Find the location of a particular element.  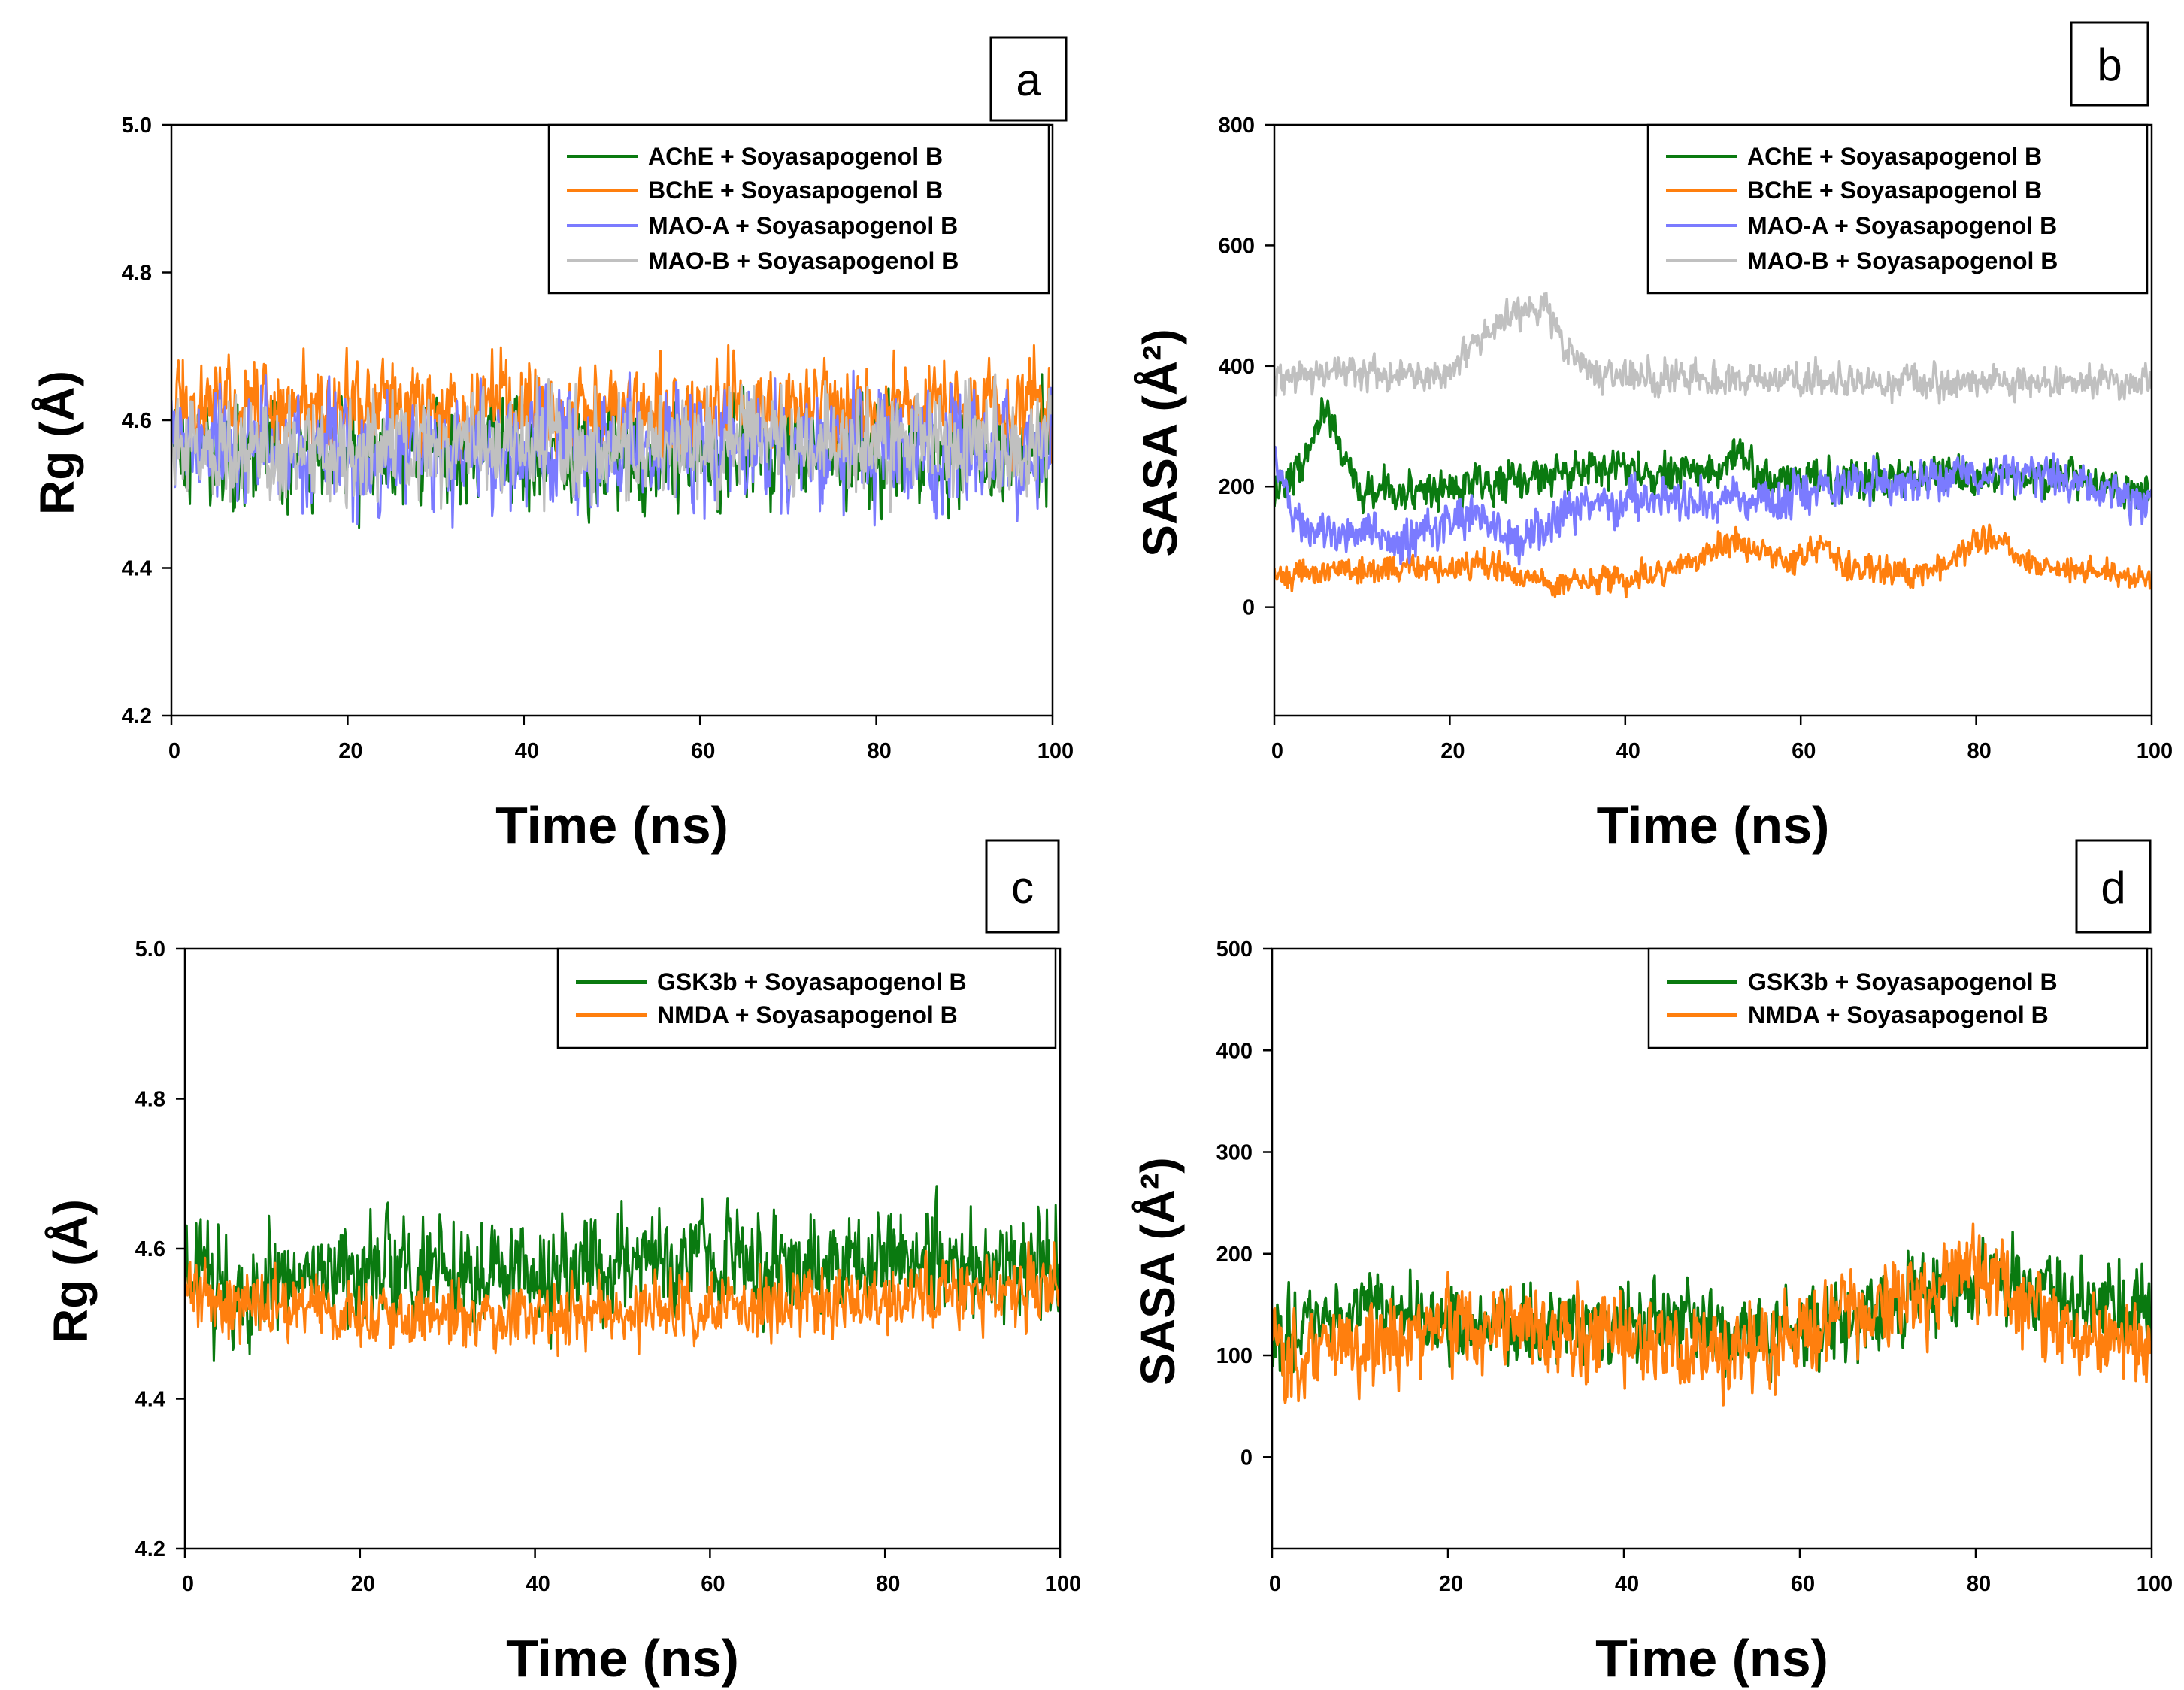

panel-label: c is located at coordinates (1022, 888).